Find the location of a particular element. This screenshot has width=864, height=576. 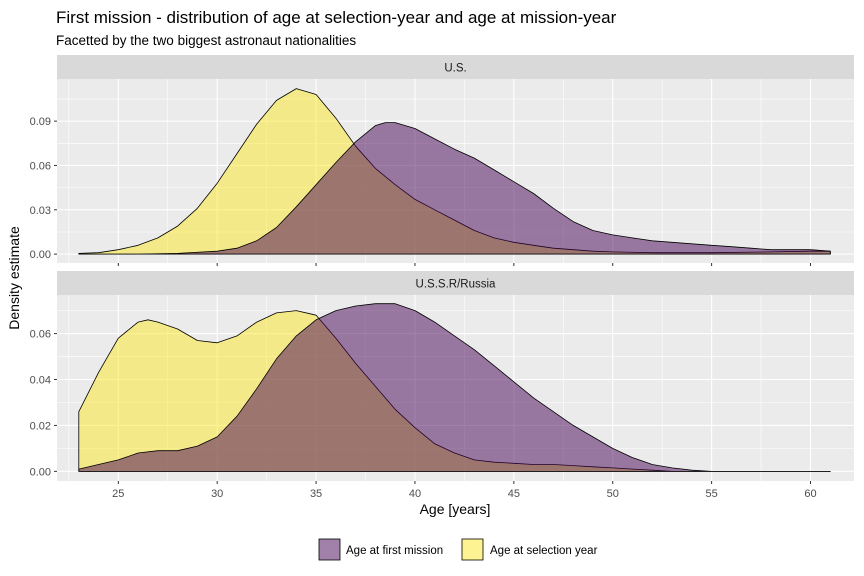

x-tick-label: 60 is located at coordinates (810, 494).